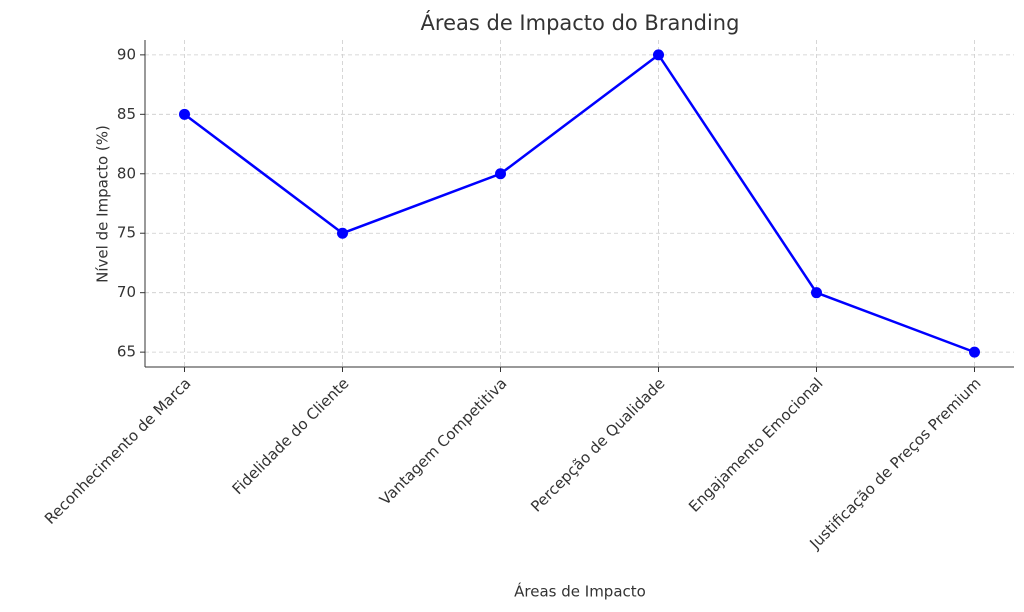  Describe the element at coordinates (126, 292) in the screenshot. I see `y-tick-label: 70` at that location.